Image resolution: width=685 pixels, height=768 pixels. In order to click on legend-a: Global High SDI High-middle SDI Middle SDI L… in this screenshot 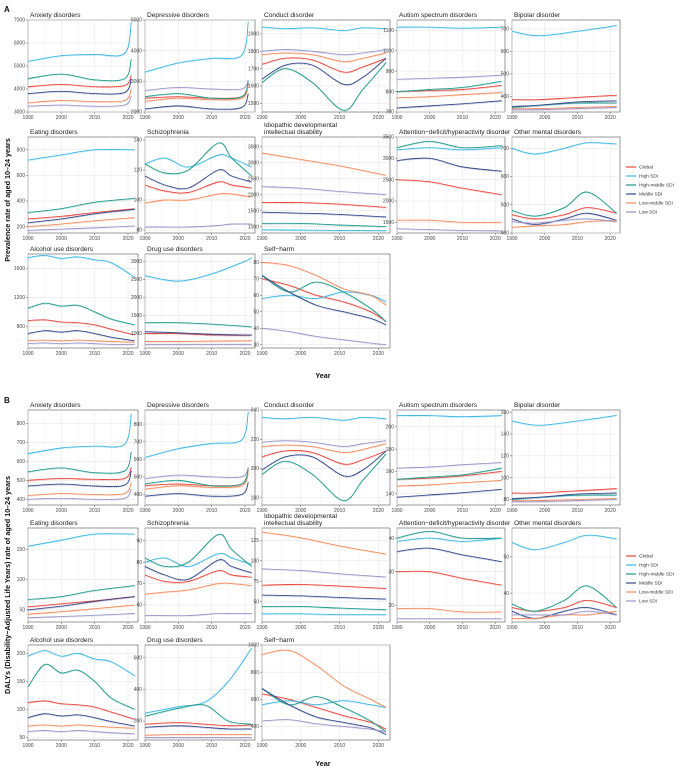, I will do `click(650, 190)`.